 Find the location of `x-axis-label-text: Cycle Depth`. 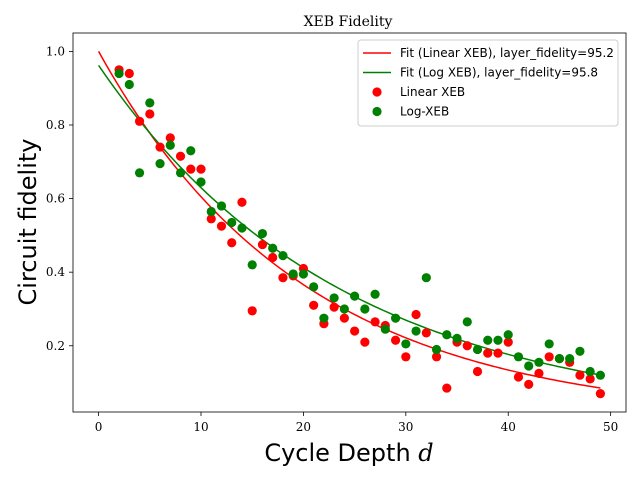

x-axis-label-text: Cycle Depth is located at coordinates (341, 453).